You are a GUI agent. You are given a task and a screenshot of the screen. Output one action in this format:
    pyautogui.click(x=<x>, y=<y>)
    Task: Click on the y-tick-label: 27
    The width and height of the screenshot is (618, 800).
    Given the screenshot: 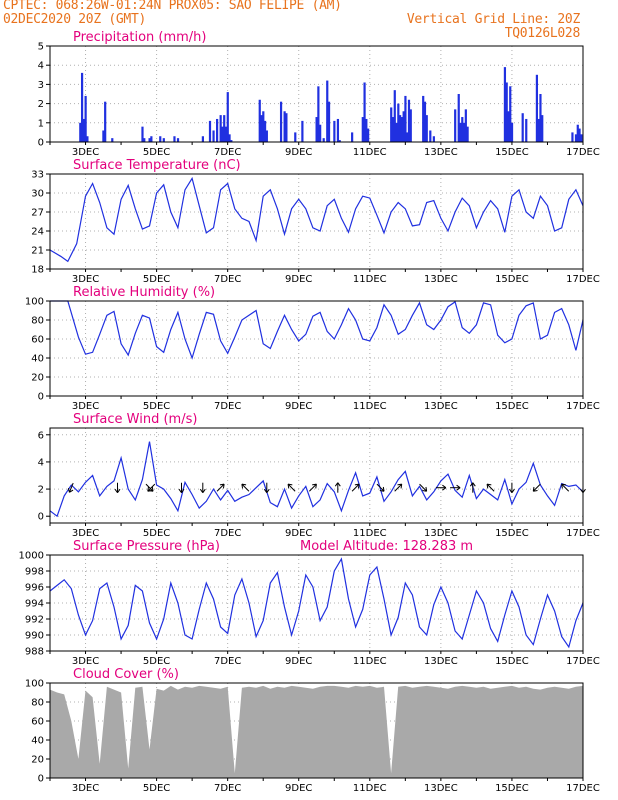 What is the action you would take?
    pyautogui.click(x=37, y=213)
    